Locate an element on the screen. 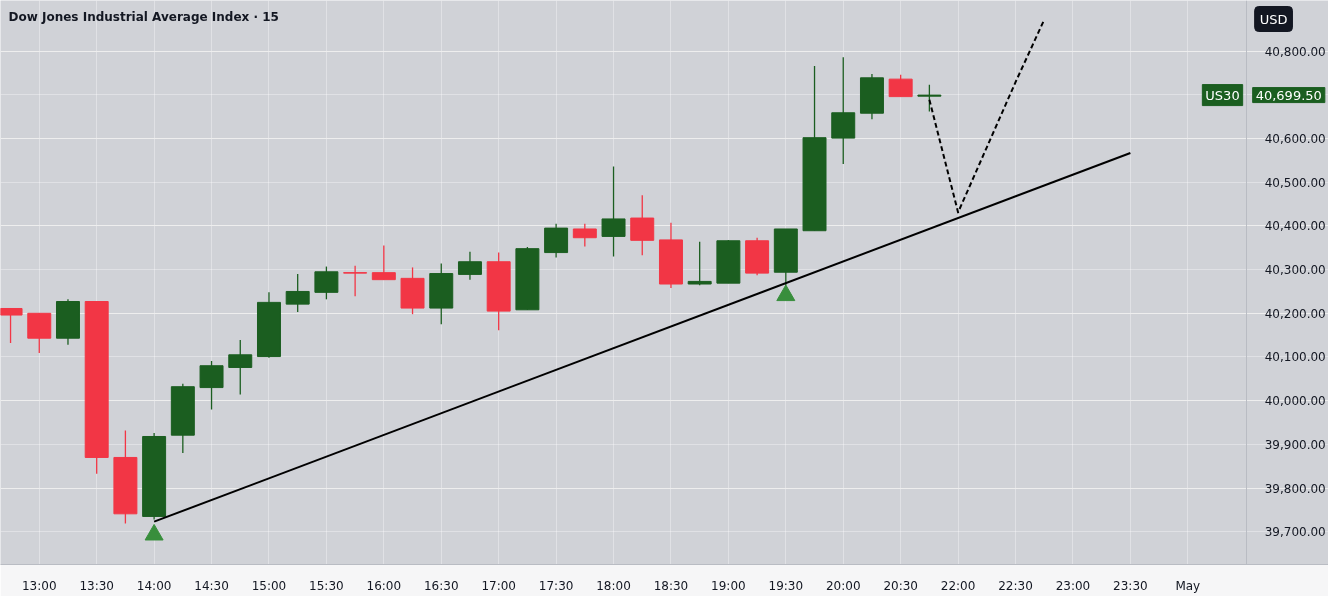  y-tick-label: 40,500.00 is located at coordinates (1295, 182).